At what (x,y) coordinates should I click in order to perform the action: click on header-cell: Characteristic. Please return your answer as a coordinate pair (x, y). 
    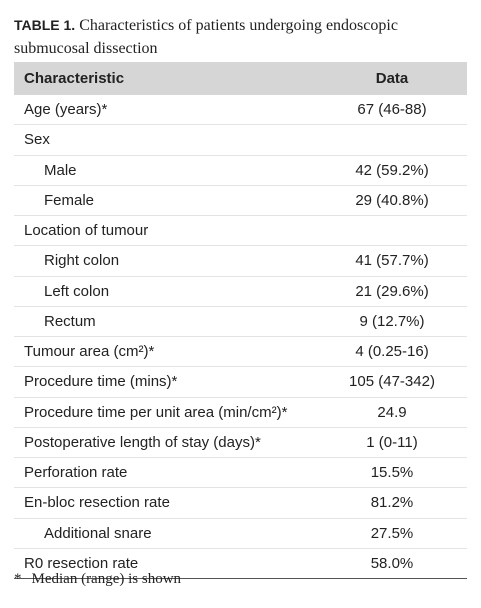
    Looking at the image, I should click on (165, 78).